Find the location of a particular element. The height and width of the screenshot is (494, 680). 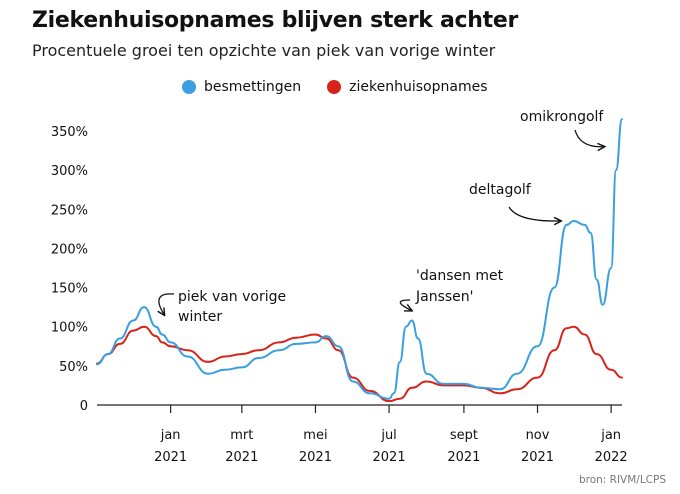

legend-label-besmettingen: besmettingen is located at coordinates (253, 87).